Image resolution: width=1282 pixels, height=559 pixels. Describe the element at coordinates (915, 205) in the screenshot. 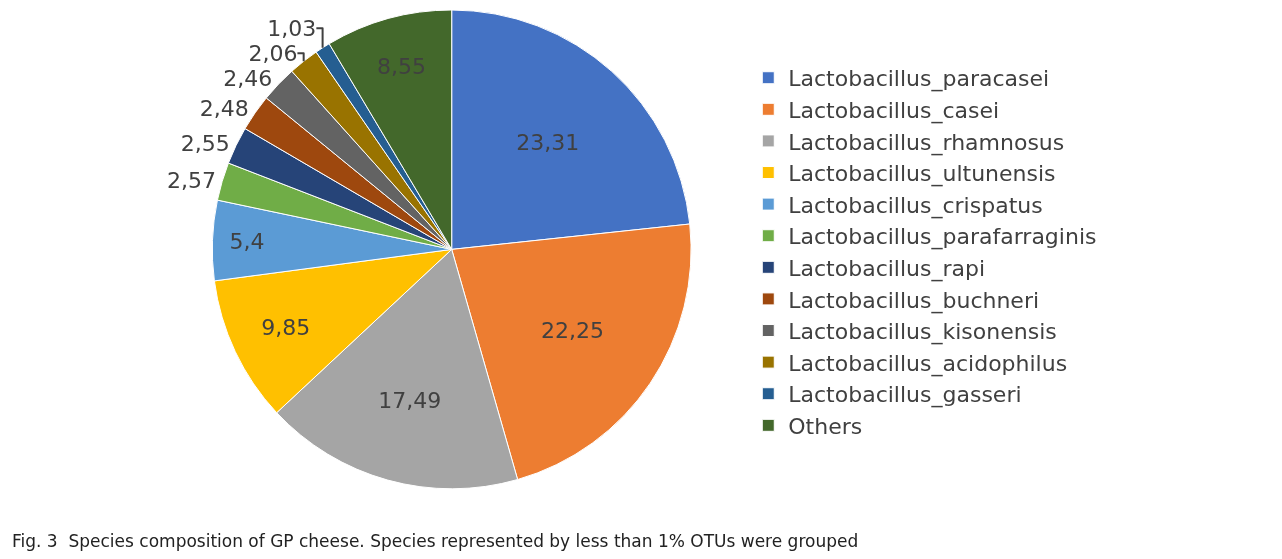

I see `legend-label: Lactobacillus_crispatus` at that location.